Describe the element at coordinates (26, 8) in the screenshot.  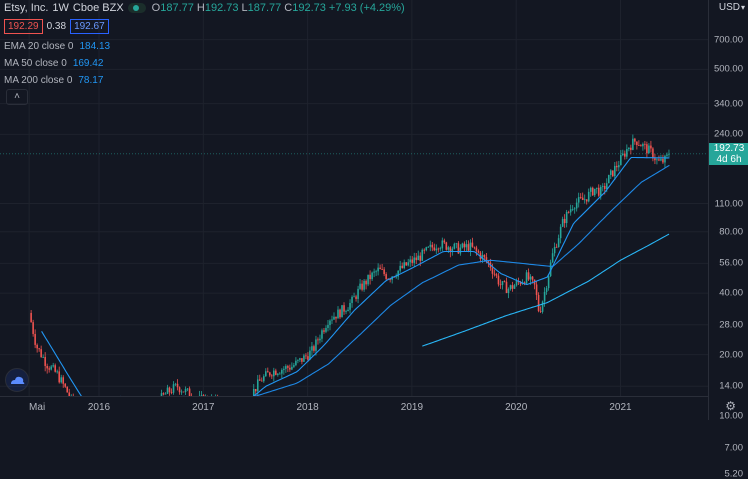
I see `symbol-name: Etsy, Inc.` at that location.